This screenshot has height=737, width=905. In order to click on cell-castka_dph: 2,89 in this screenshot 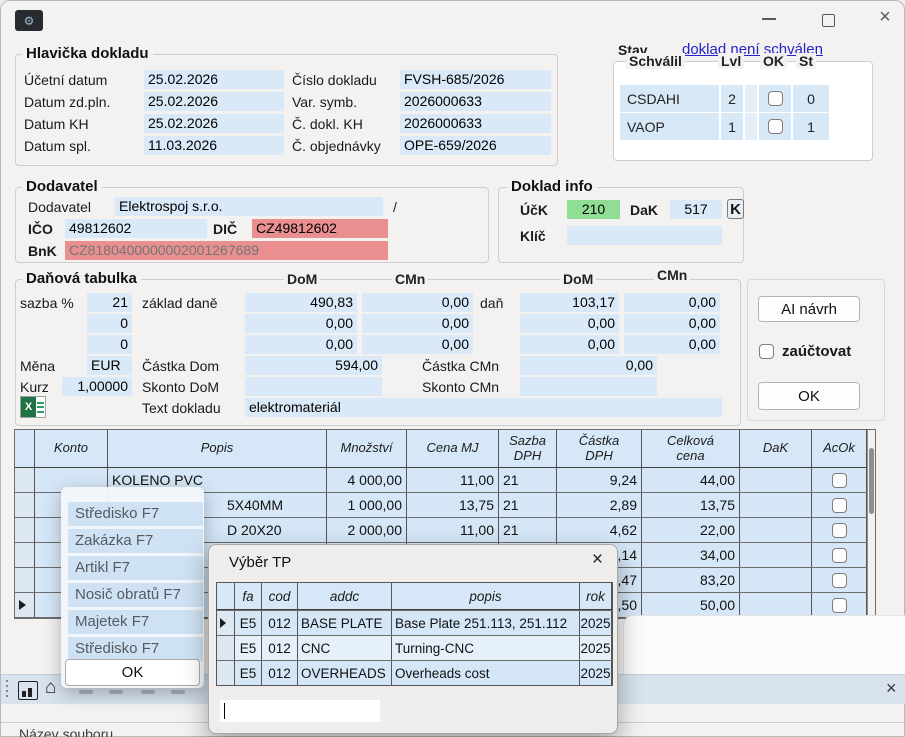, I will do `click(599, 505)`.